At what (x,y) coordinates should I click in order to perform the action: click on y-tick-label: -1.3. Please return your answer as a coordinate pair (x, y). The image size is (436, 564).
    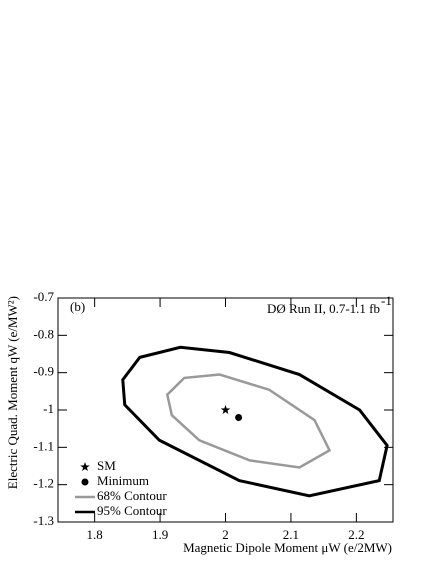
    Looking at the image, I should click on (43, 520).